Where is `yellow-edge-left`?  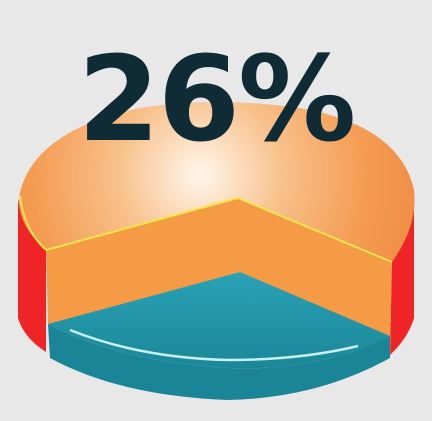 yellow-edge-left is located at coordinates (142, 224).